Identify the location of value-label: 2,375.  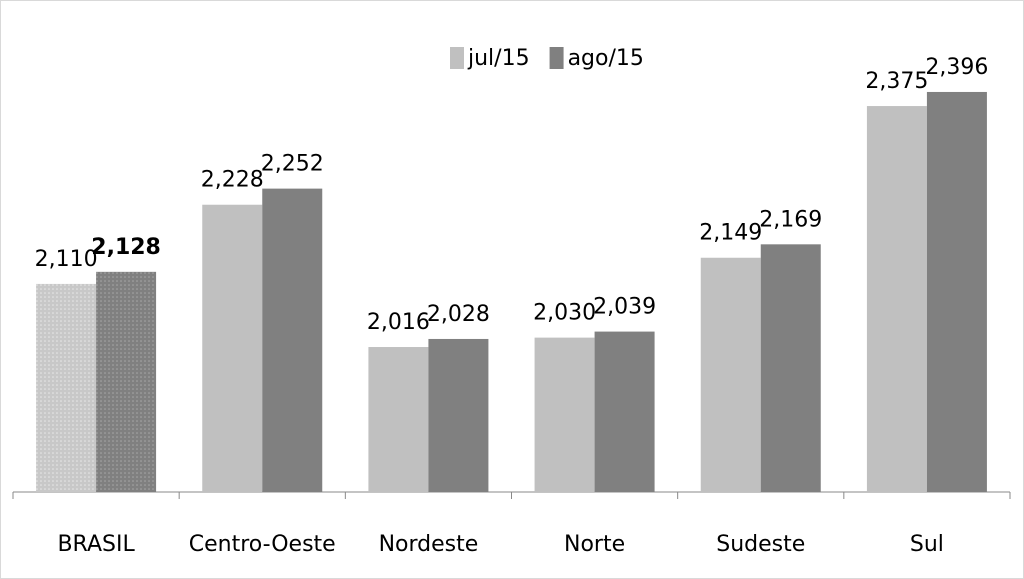
(896, 81).